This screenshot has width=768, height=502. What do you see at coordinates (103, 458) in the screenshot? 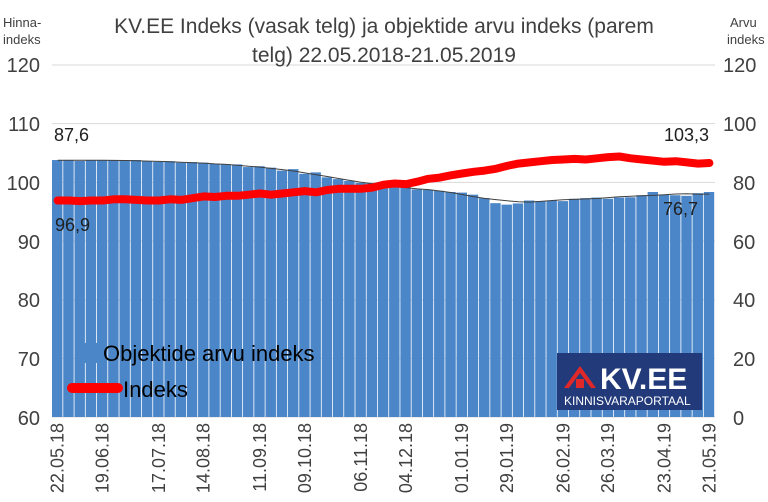
I see `x-tick-label: 19.06.18` at bounding box center [103, 458].